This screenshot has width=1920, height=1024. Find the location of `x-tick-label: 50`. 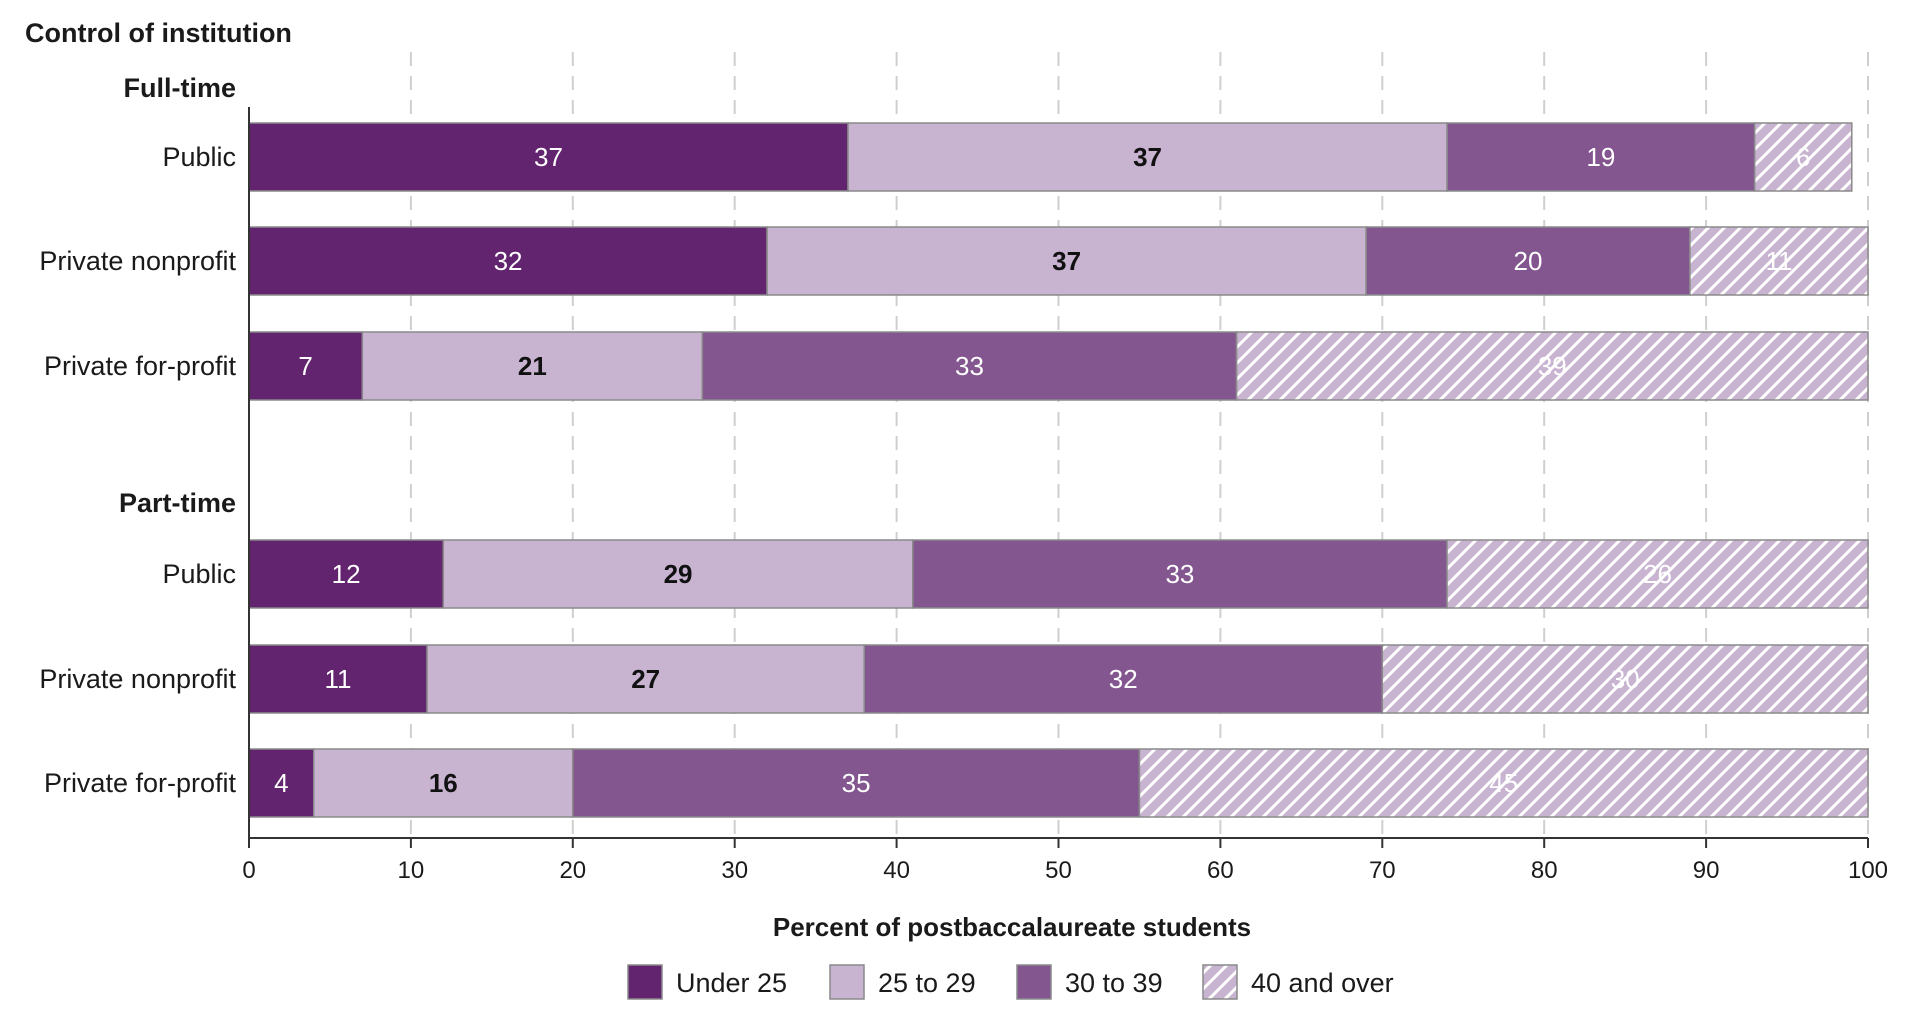

x-tick-label: 50 is located at coordinates (1058, 870).